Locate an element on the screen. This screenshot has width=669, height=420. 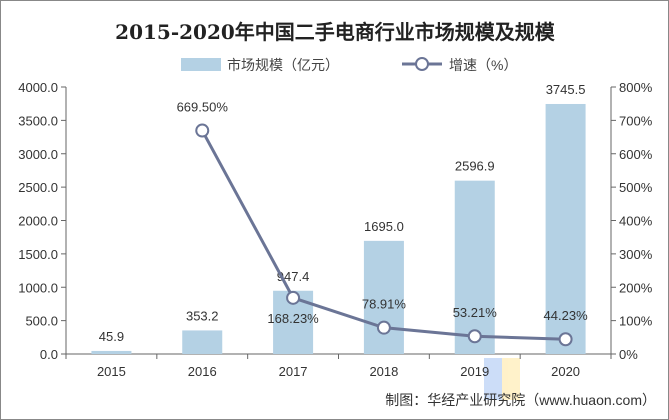
legend-bar-label: 市场规模（亿元） is located at coordinates (283, 65).